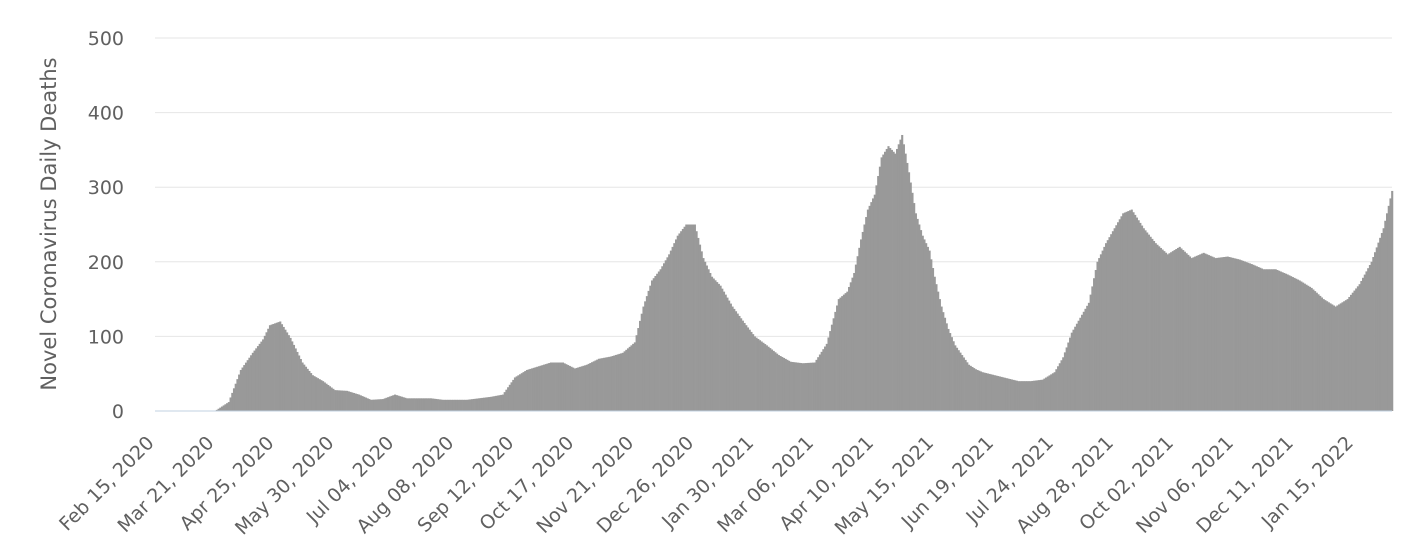  Describe the element at coordinates (106, 39) in the screenshot. I see `y-tick-label: 500` at that location.